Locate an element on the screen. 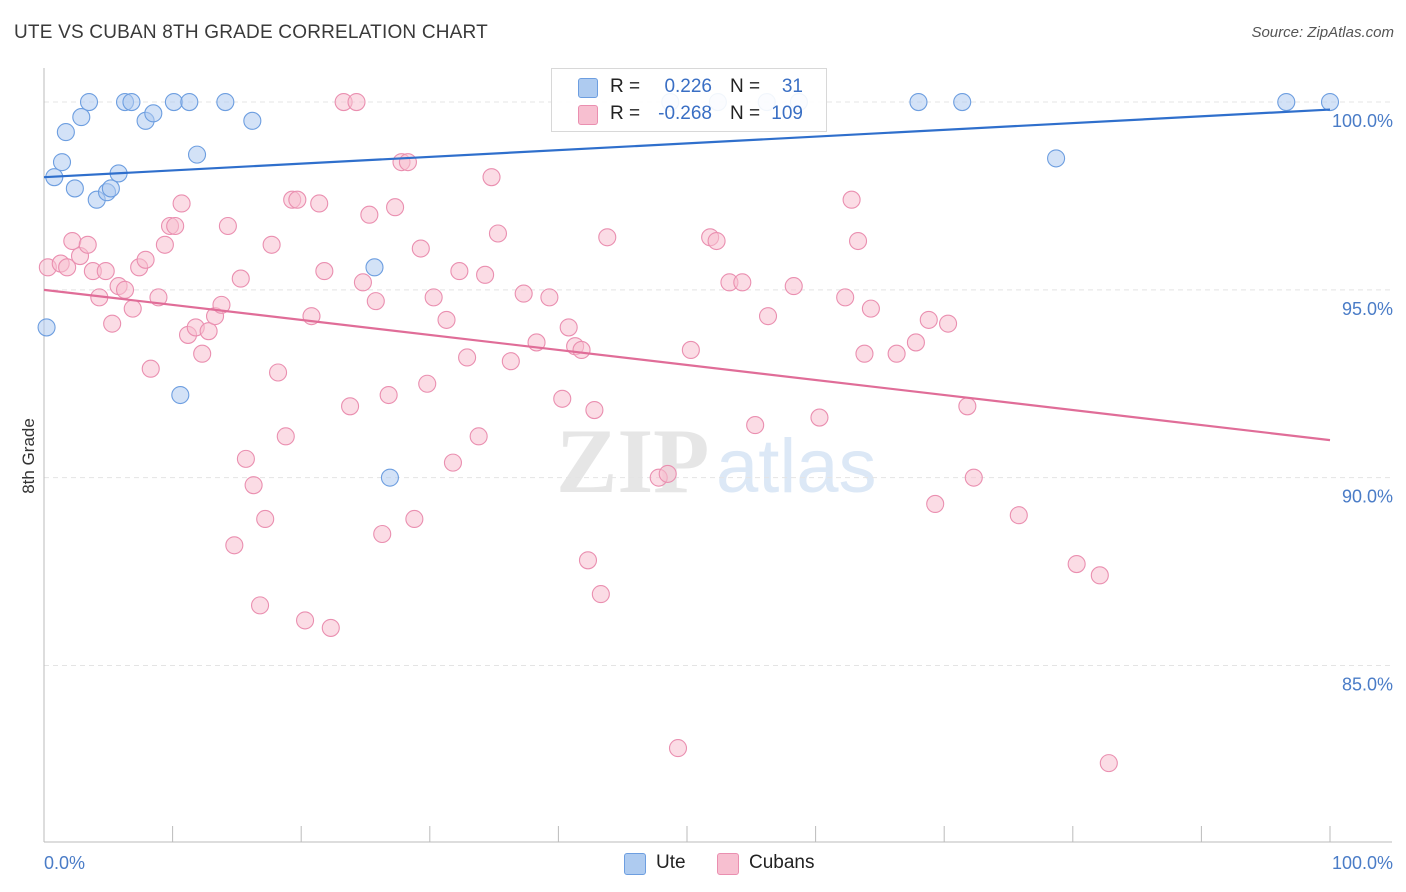 The width and height of the screenshot is (1406, 892). ute-n-label: N = is located at coordinates (745, 86).